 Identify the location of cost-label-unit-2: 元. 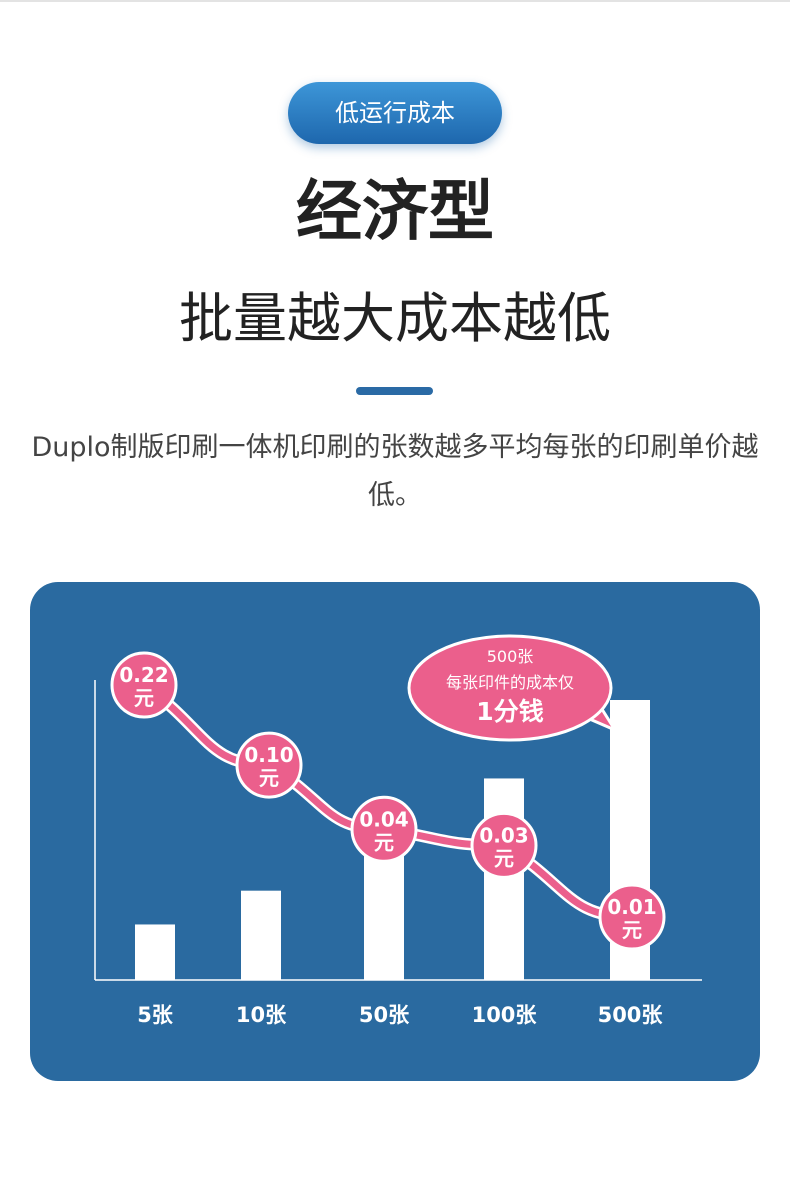
(384, 842).